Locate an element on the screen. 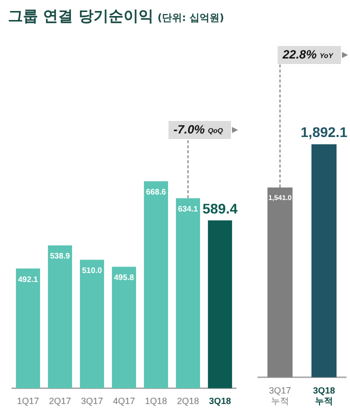  x-tick-label: 3Q17 is located at coordinates (92, 401).